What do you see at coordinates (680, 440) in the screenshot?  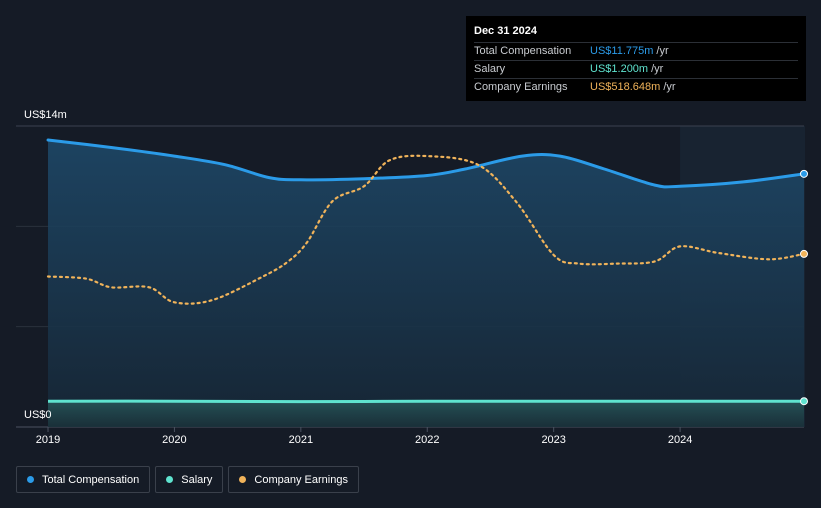 I see `x-tick-label: 2024` at bounding box center [680, 440].